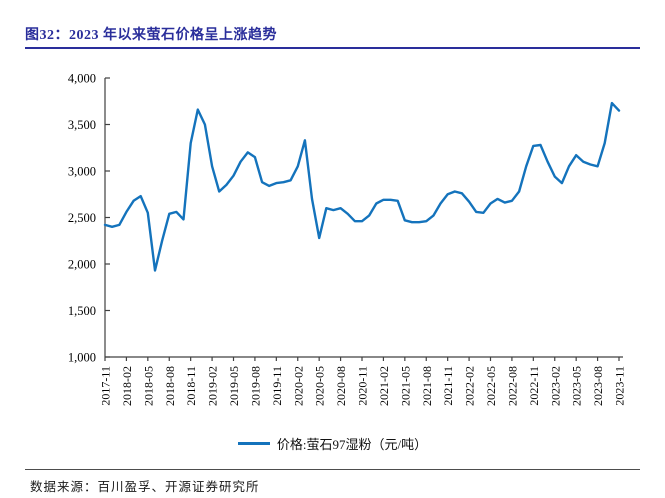 This screenshot has width=665, height=498. What do you see at coordinates (491, 386) in the screenshot?
I see `svg-text: 2022-05` at bounding box center [491, 386].